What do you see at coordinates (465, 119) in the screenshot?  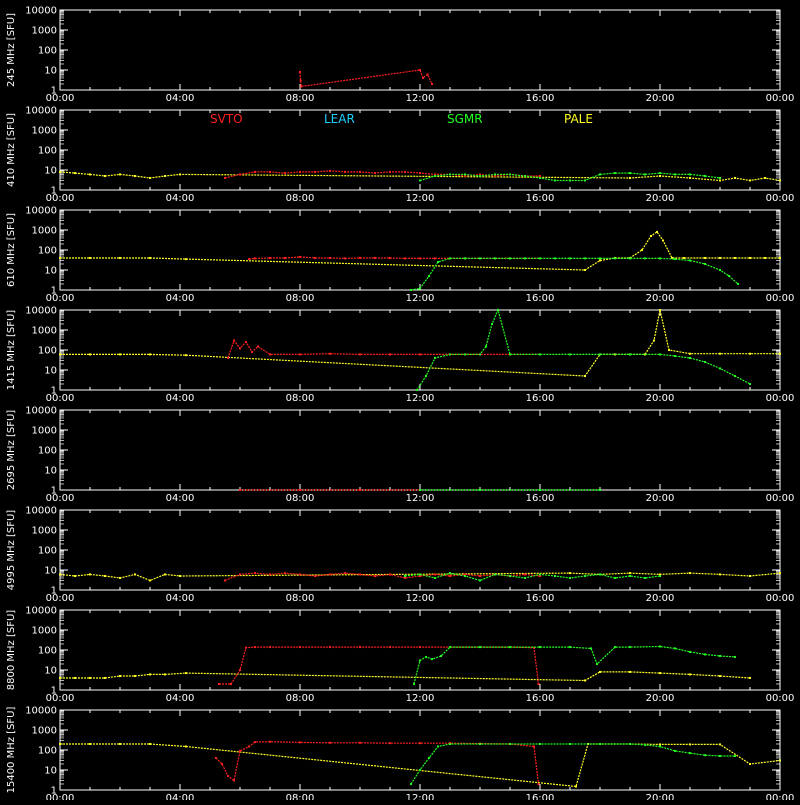 I see `legend-item-sgmr: SGMR` at bounding box center [465, 119].